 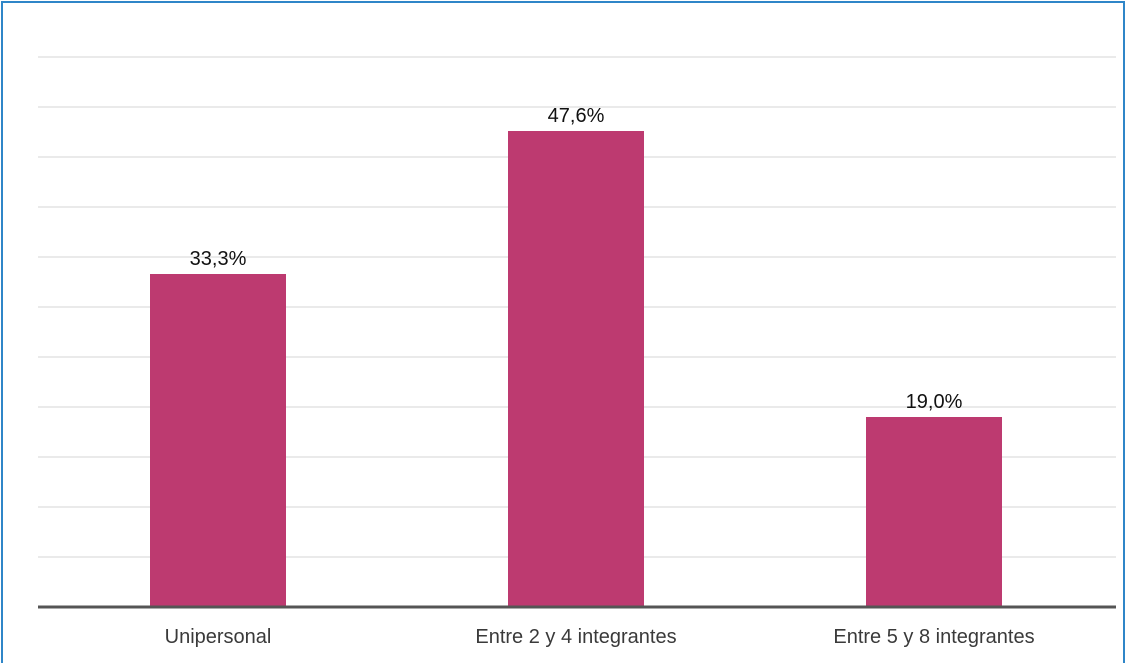 I want to click on data-label-2: 47,6%, so click(x=576, y=116).